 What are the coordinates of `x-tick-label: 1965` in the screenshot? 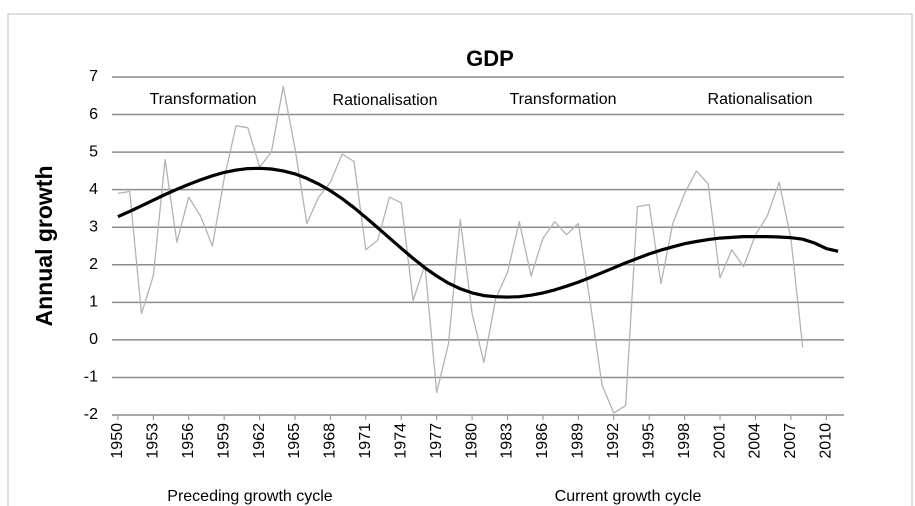 It's located at (294, 441).